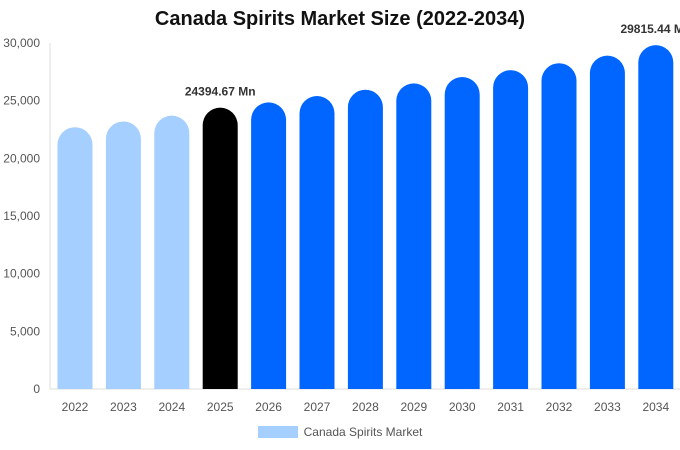  What do you see at coordinates (656, 217) in the screenshot?
I see `bar-2034` at bounding box center [656, 217].